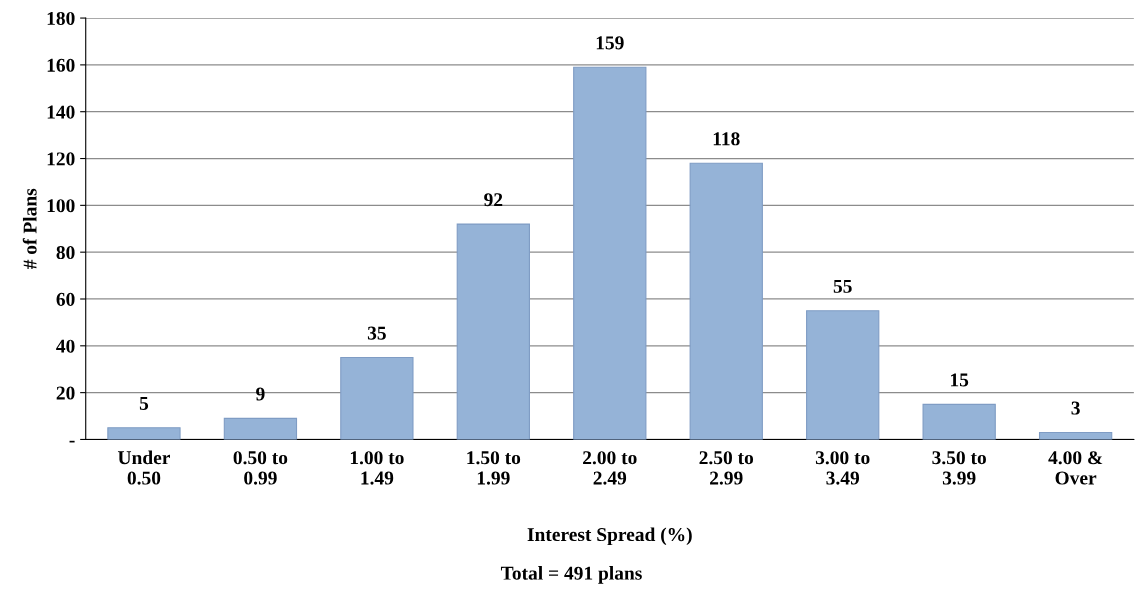  What do you see at coordinates (960, 380) in the screenshot?
I see `data-label: 15` at bounding box center [960, 380].